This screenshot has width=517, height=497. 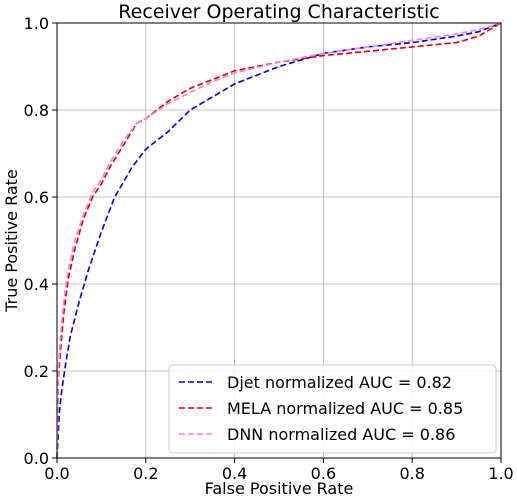 What do you see at coordinates (11, 241) in the screenshot?
I see `y-axis-label: True Positive Rate` at bounding box center [11, 241].